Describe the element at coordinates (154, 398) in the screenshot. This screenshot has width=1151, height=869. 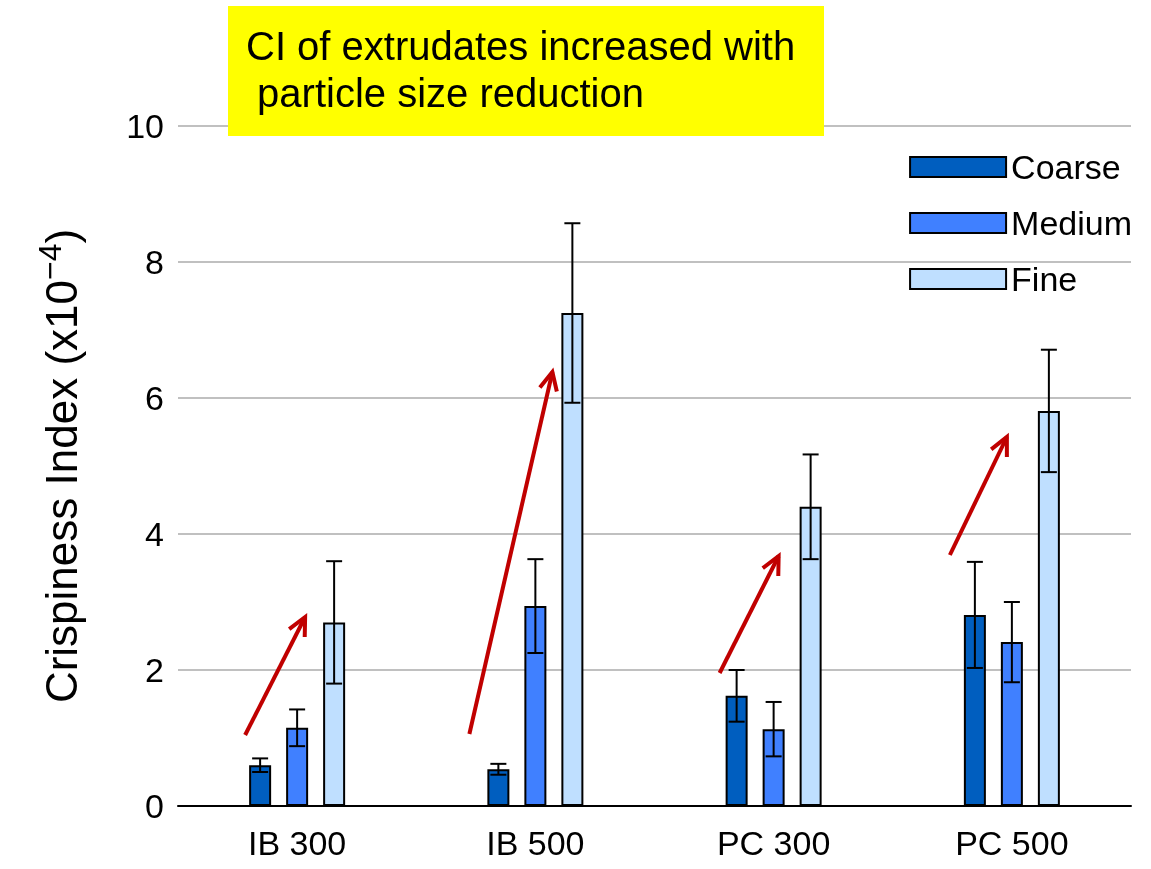
I see `y-tick-label: 6` at that location.